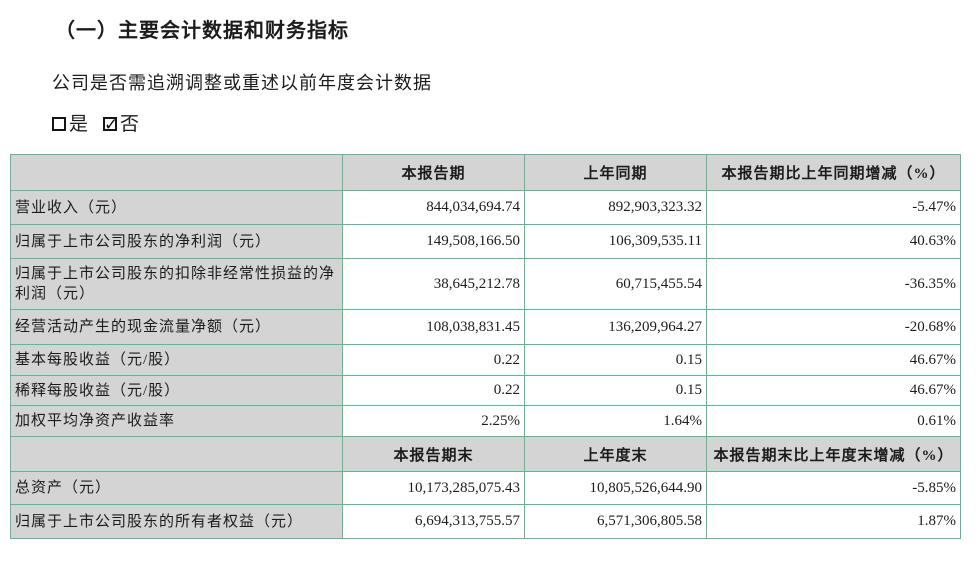  I want to click on current-value: 149,508,166.50, so click(433, 241).